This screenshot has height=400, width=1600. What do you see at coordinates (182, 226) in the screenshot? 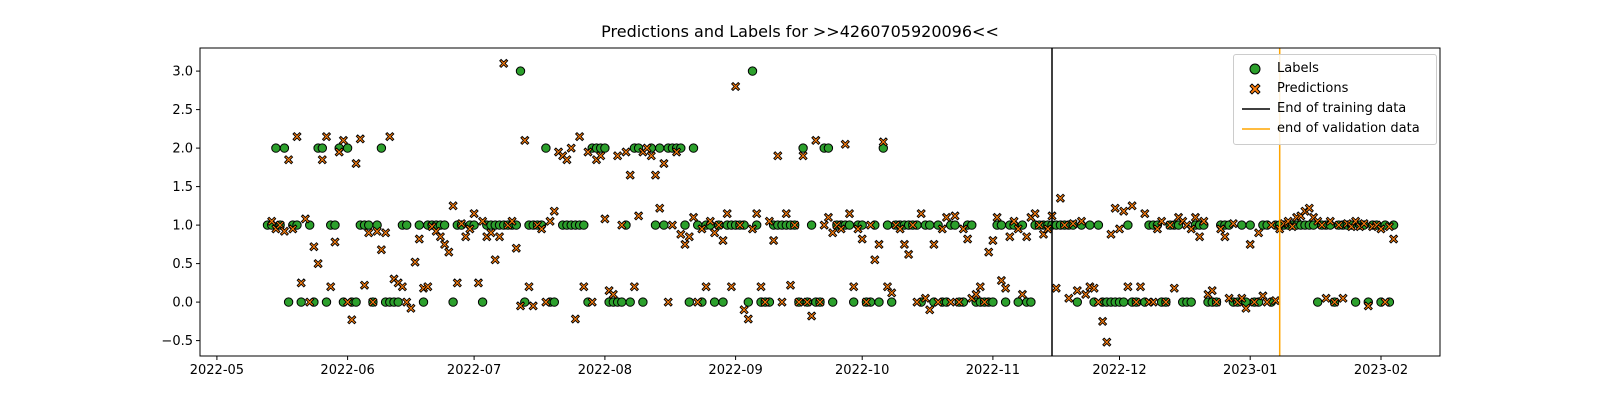
I see `y-tick-label: 1.0` at bounding box center [182, 226].